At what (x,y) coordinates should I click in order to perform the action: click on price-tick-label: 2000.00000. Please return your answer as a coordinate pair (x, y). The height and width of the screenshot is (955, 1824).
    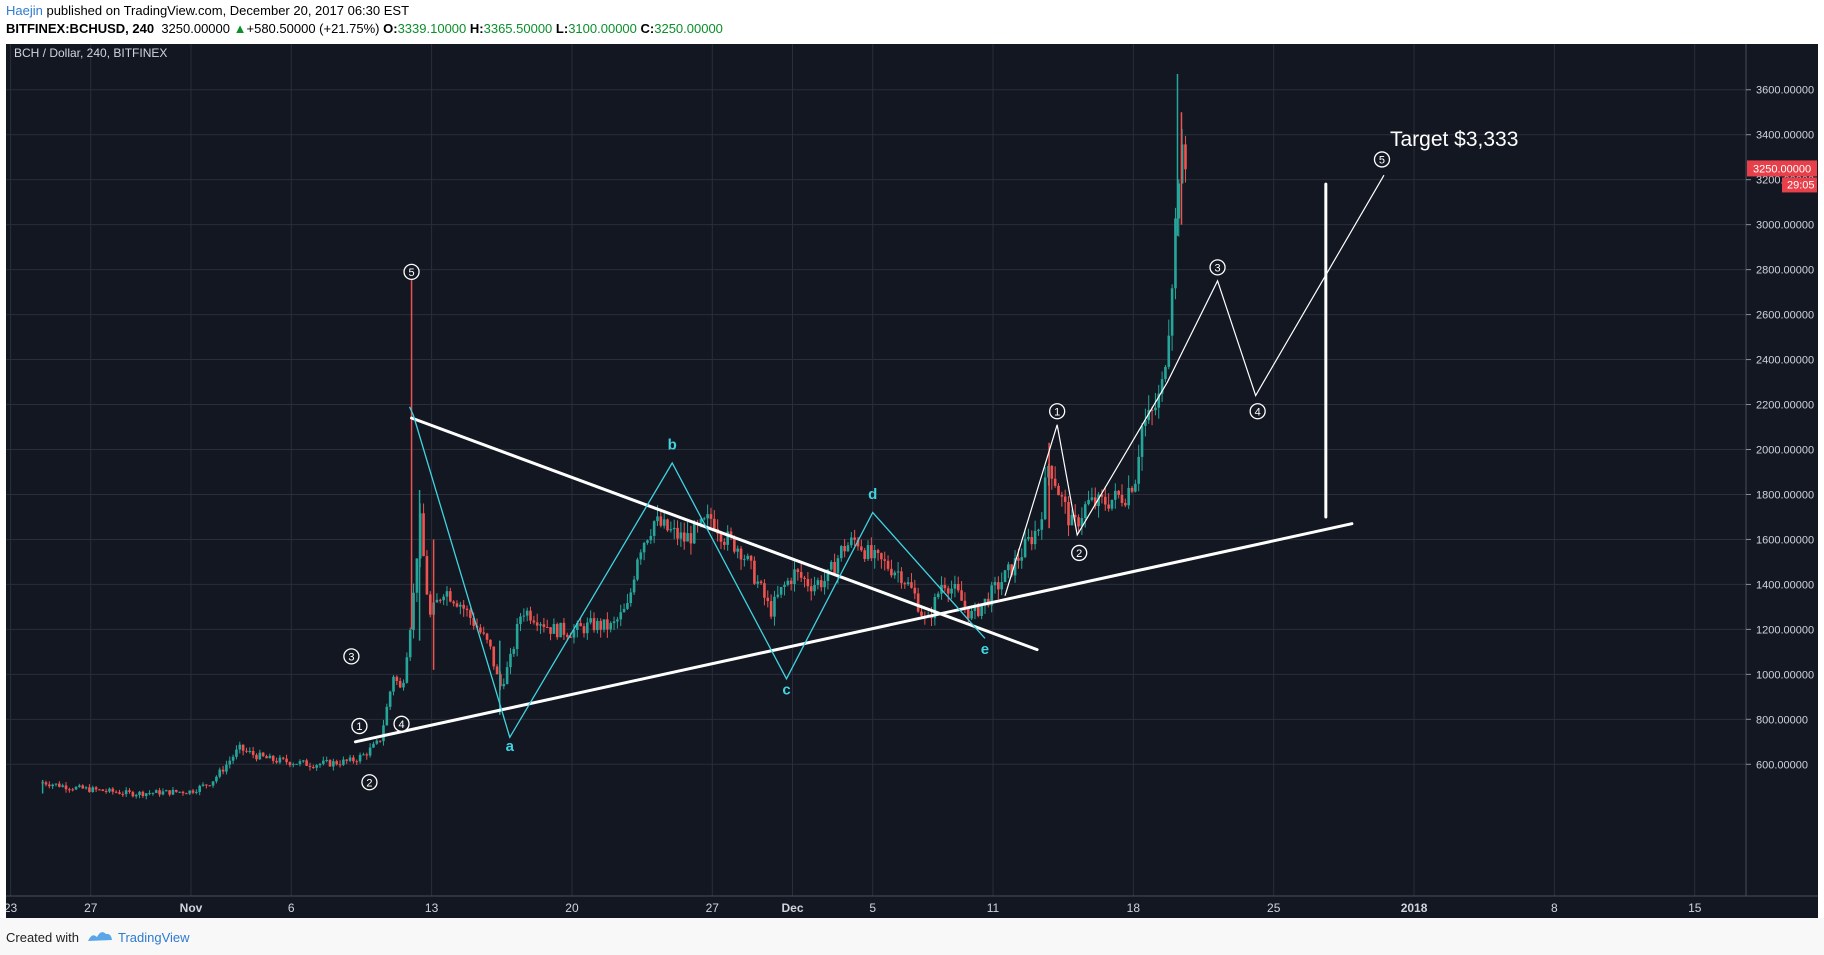
    Looking at the image, I should click on (1785, 451).